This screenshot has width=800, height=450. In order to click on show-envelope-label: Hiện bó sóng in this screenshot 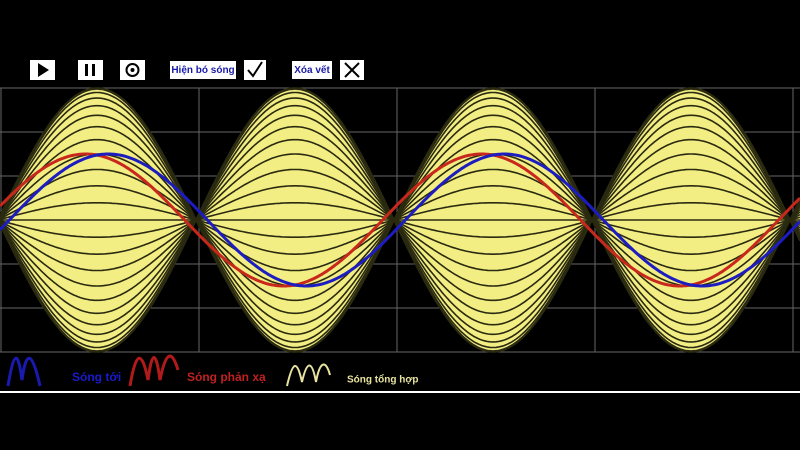, I will do `click(202, 70)`.